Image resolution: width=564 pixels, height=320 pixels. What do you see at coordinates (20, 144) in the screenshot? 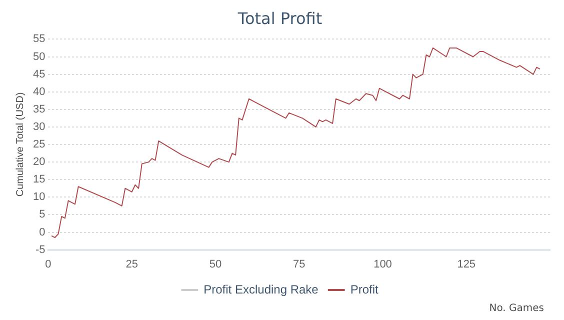
I see `y-axis-title: Cumulative Total (USD)` at bounding box center [20, 144].